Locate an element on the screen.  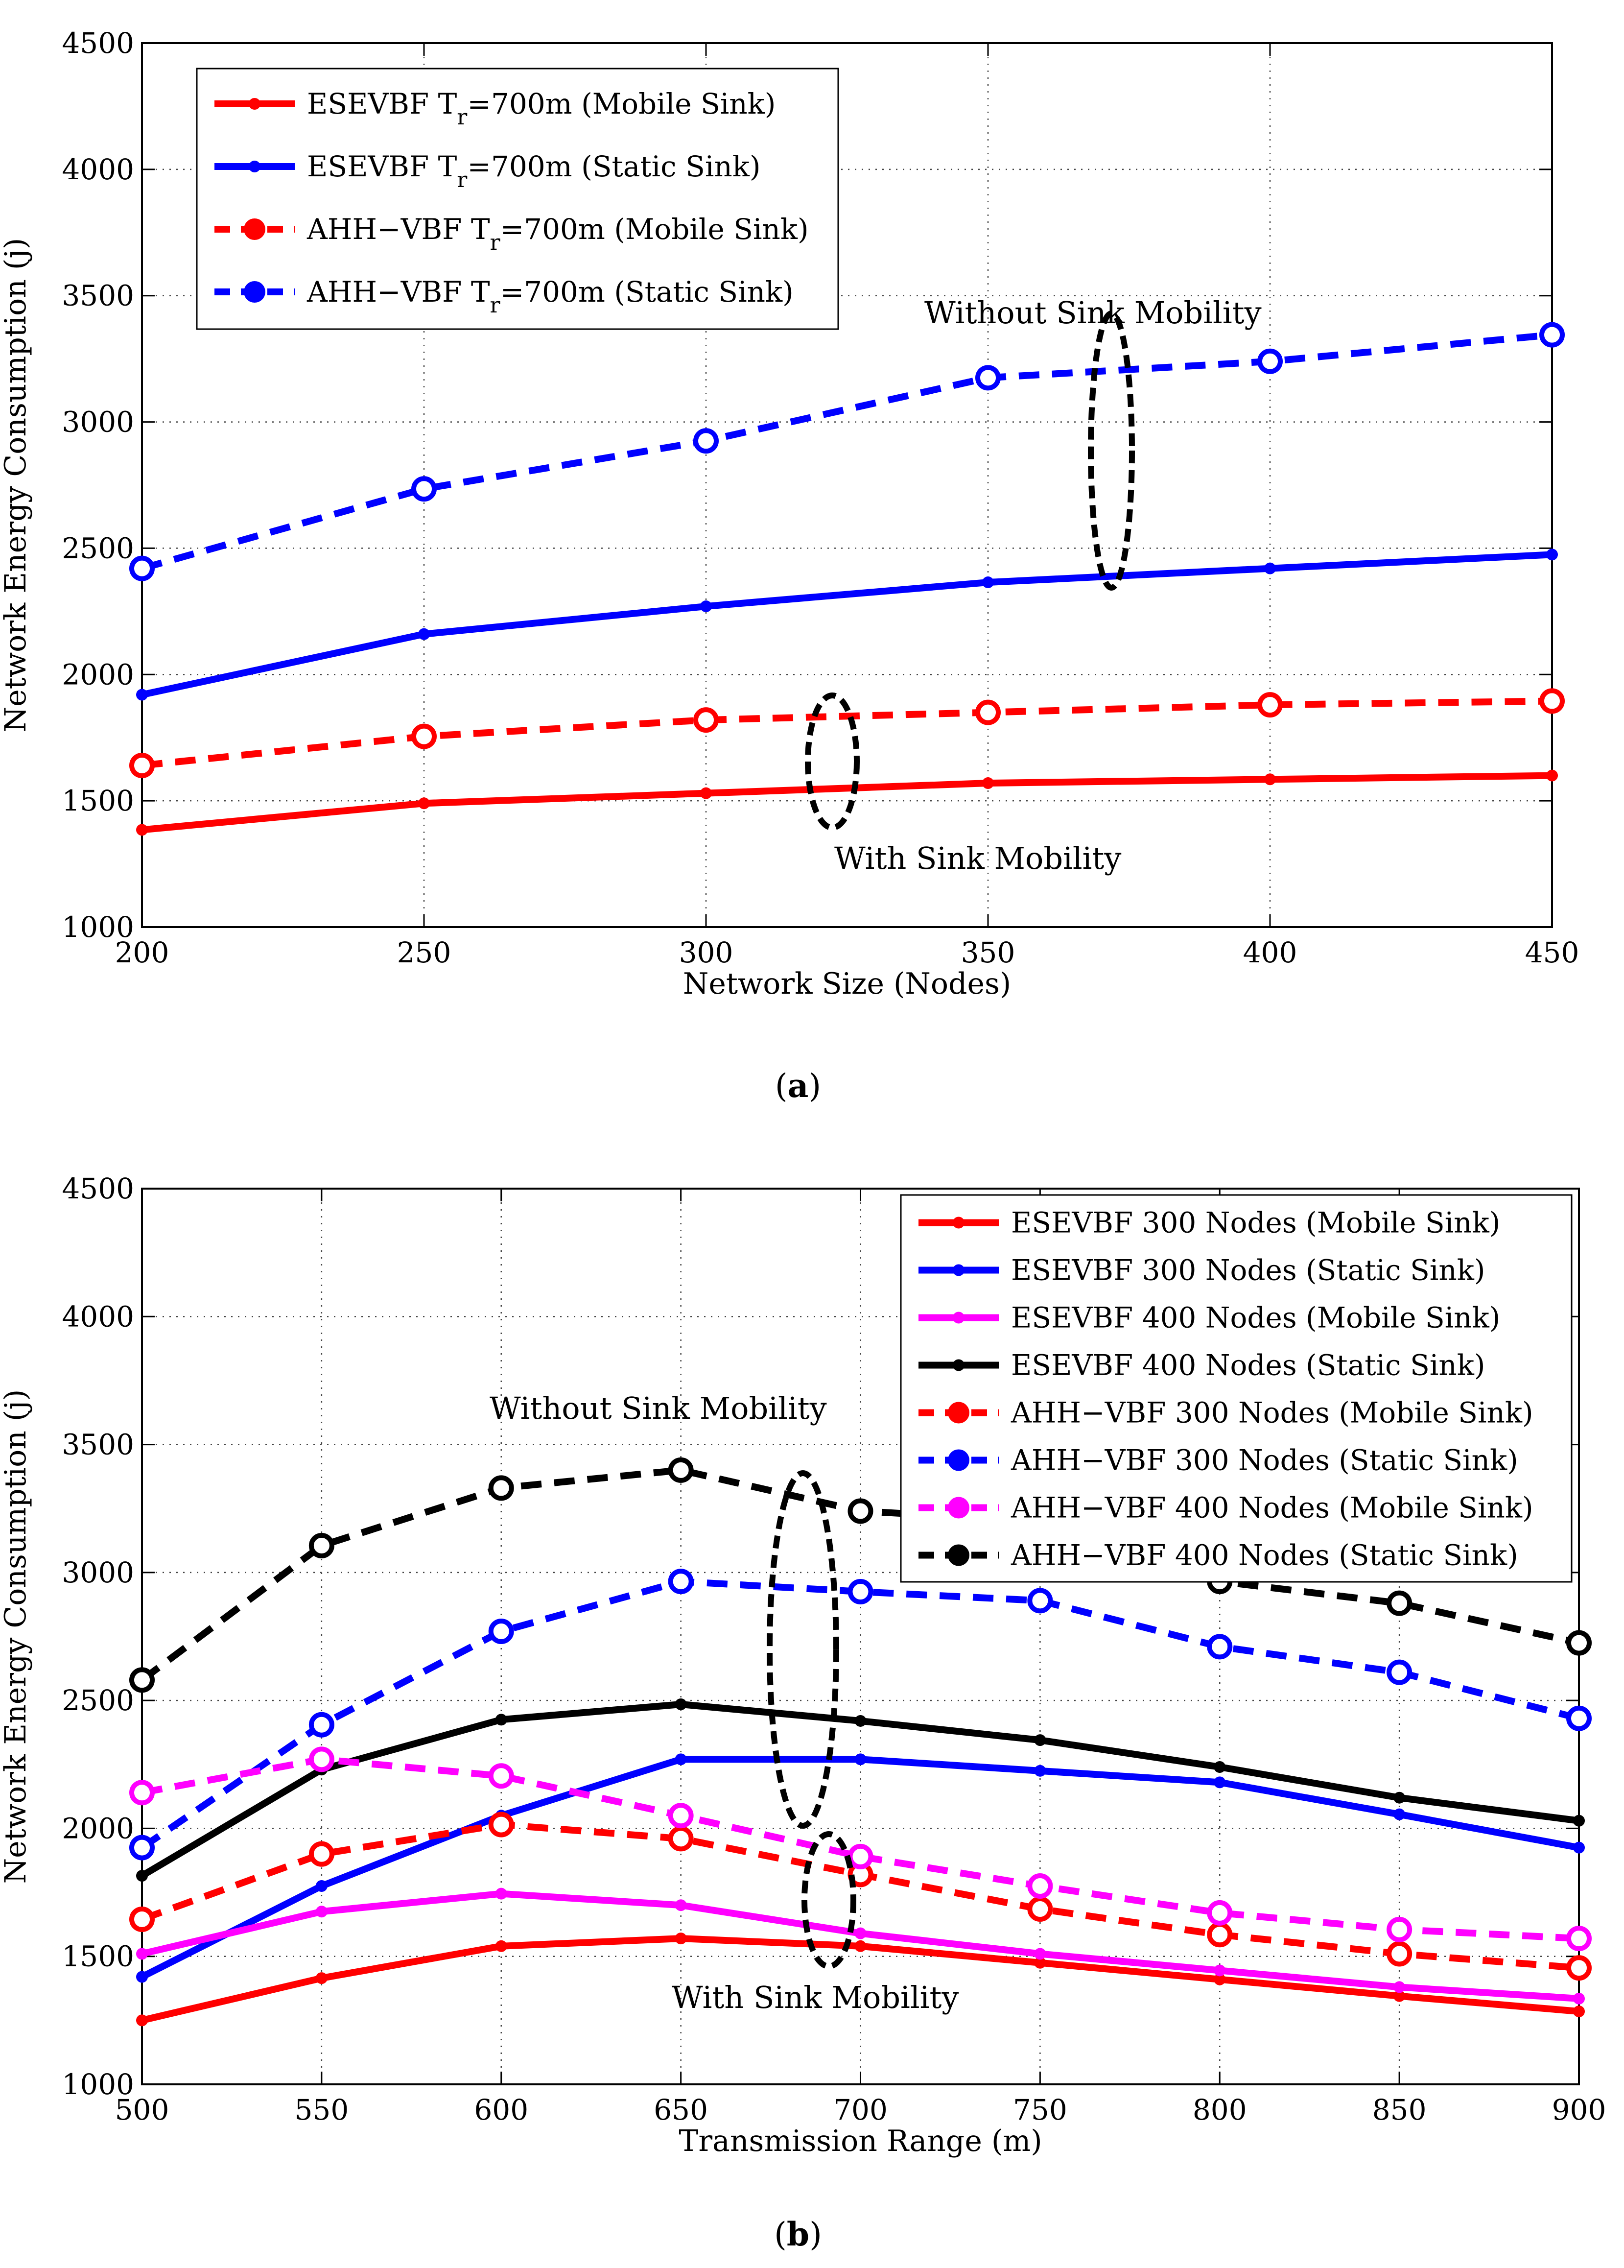
x-tick-label: 900 is located at coordinates (1579, 2109).